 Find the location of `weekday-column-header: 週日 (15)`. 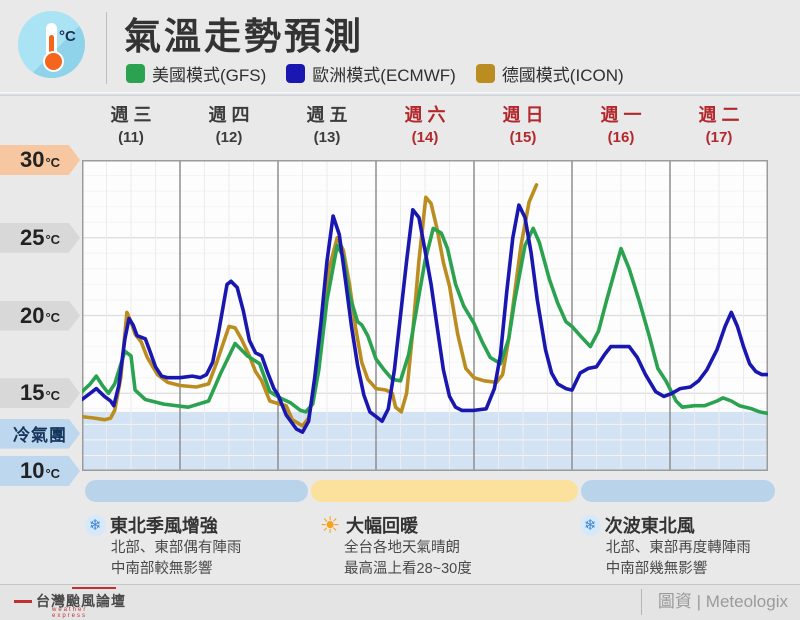

weekday-column-header: 週日 (15) is located at coordinates (523, 123).